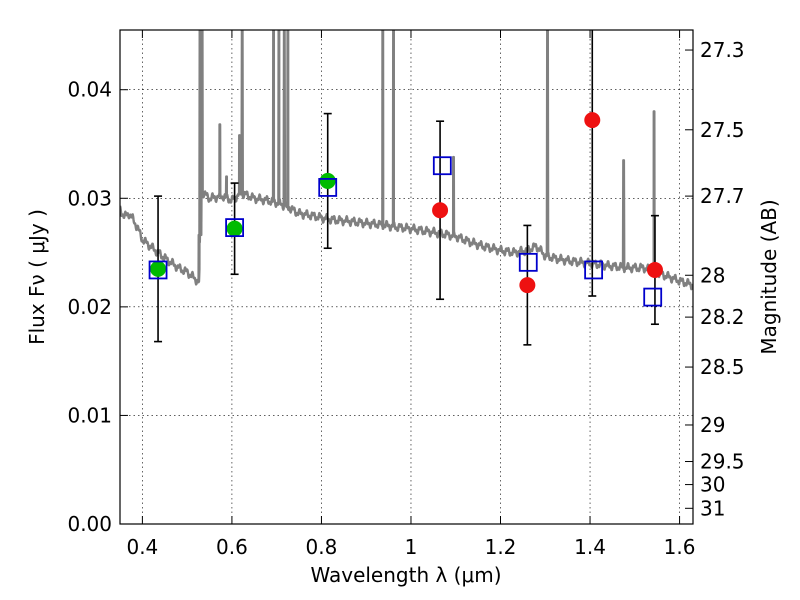  Describe the element at coordinates (89, 90) in the screenshot. I see `y-tick-label: 0.04` at that location.